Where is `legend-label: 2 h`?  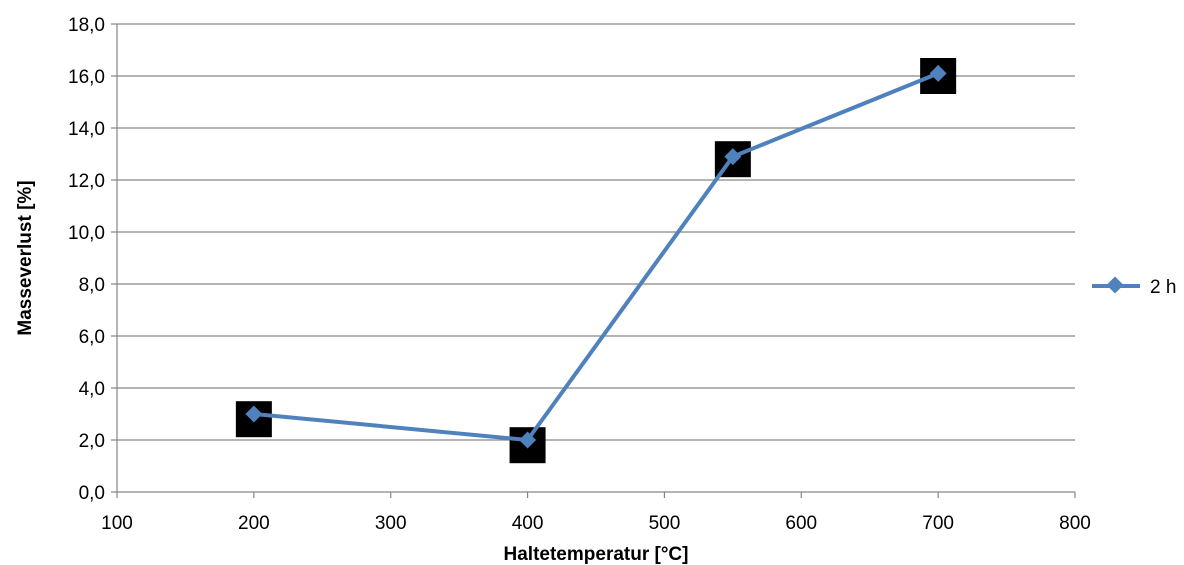 legend-label: 2 h is located at coordinates (1163, 287).